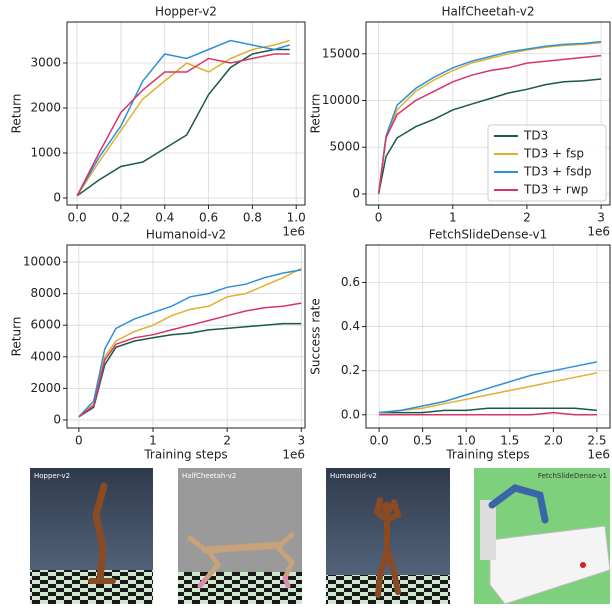  Describe the element at coordinates (252, 218) in the screenshot. I see `x-tick-label: 0.8` at that location.